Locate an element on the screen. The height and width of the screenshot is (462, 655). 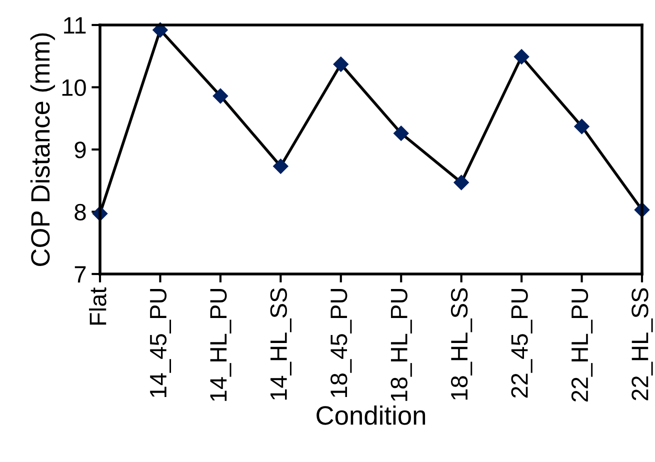
x-axis-title: Condition is located at coordinates (371, 415).